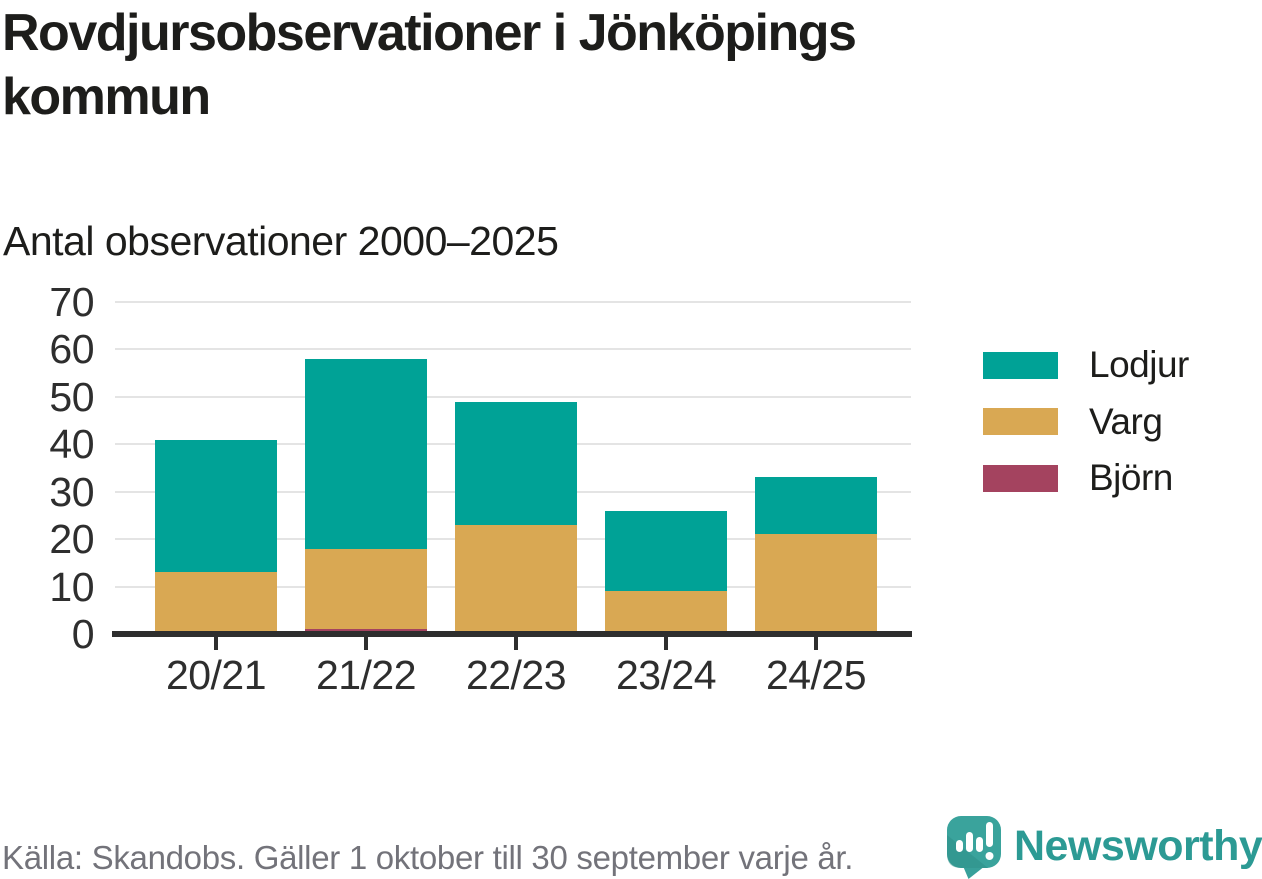 This screenshot has height=879, width=1262. I want to click on brand-logo: Newsworthy, so click(1104, 847).